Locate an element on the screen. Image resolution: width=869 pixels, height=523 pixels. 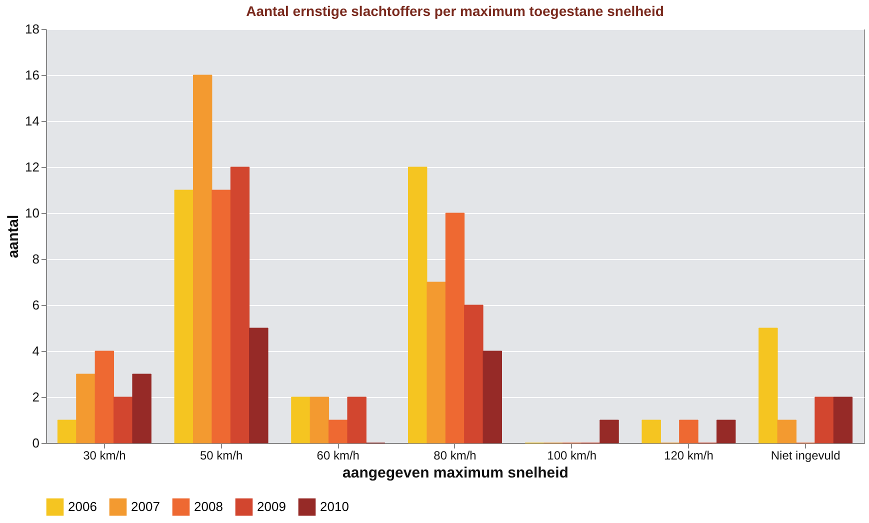
chart-title: Aantal ernstige slachtoffers per maximum toegestane snelheid is located at coordinates (455, 11).